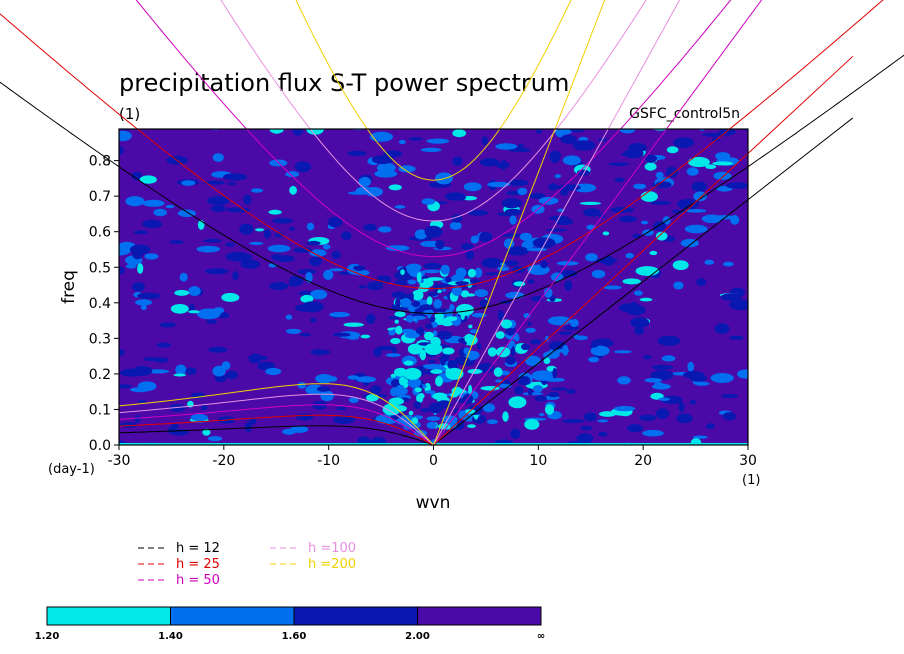 This screenshot has height=654, width=904. Describe the element at coordinates (294, 636) in the screenshot. I see `colorbar-level-label: 1.60` at that location.